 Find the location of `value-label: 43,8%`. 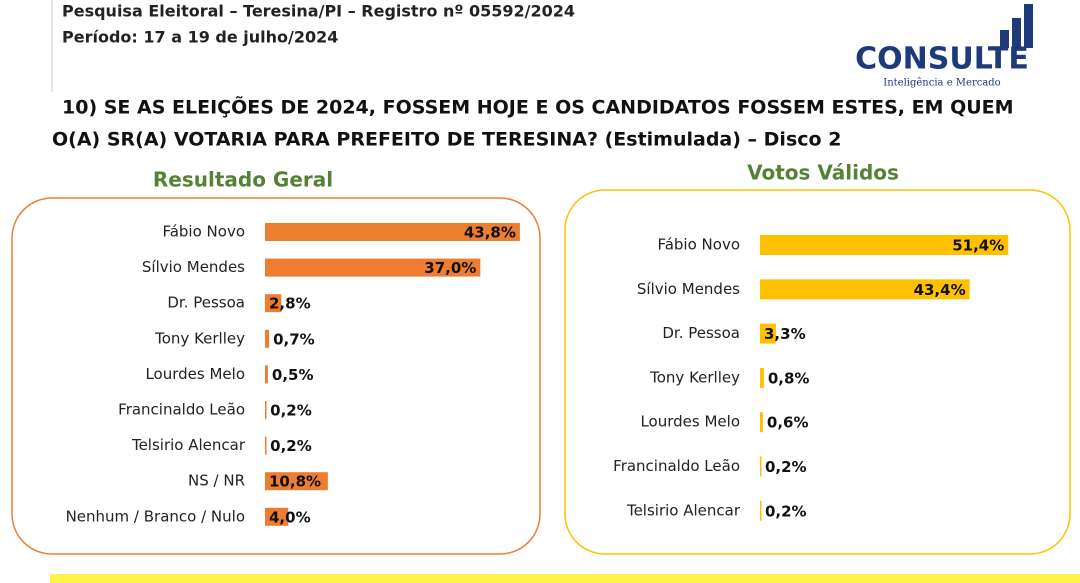

value-label: 43,8% is located at coordinates (490, 233).